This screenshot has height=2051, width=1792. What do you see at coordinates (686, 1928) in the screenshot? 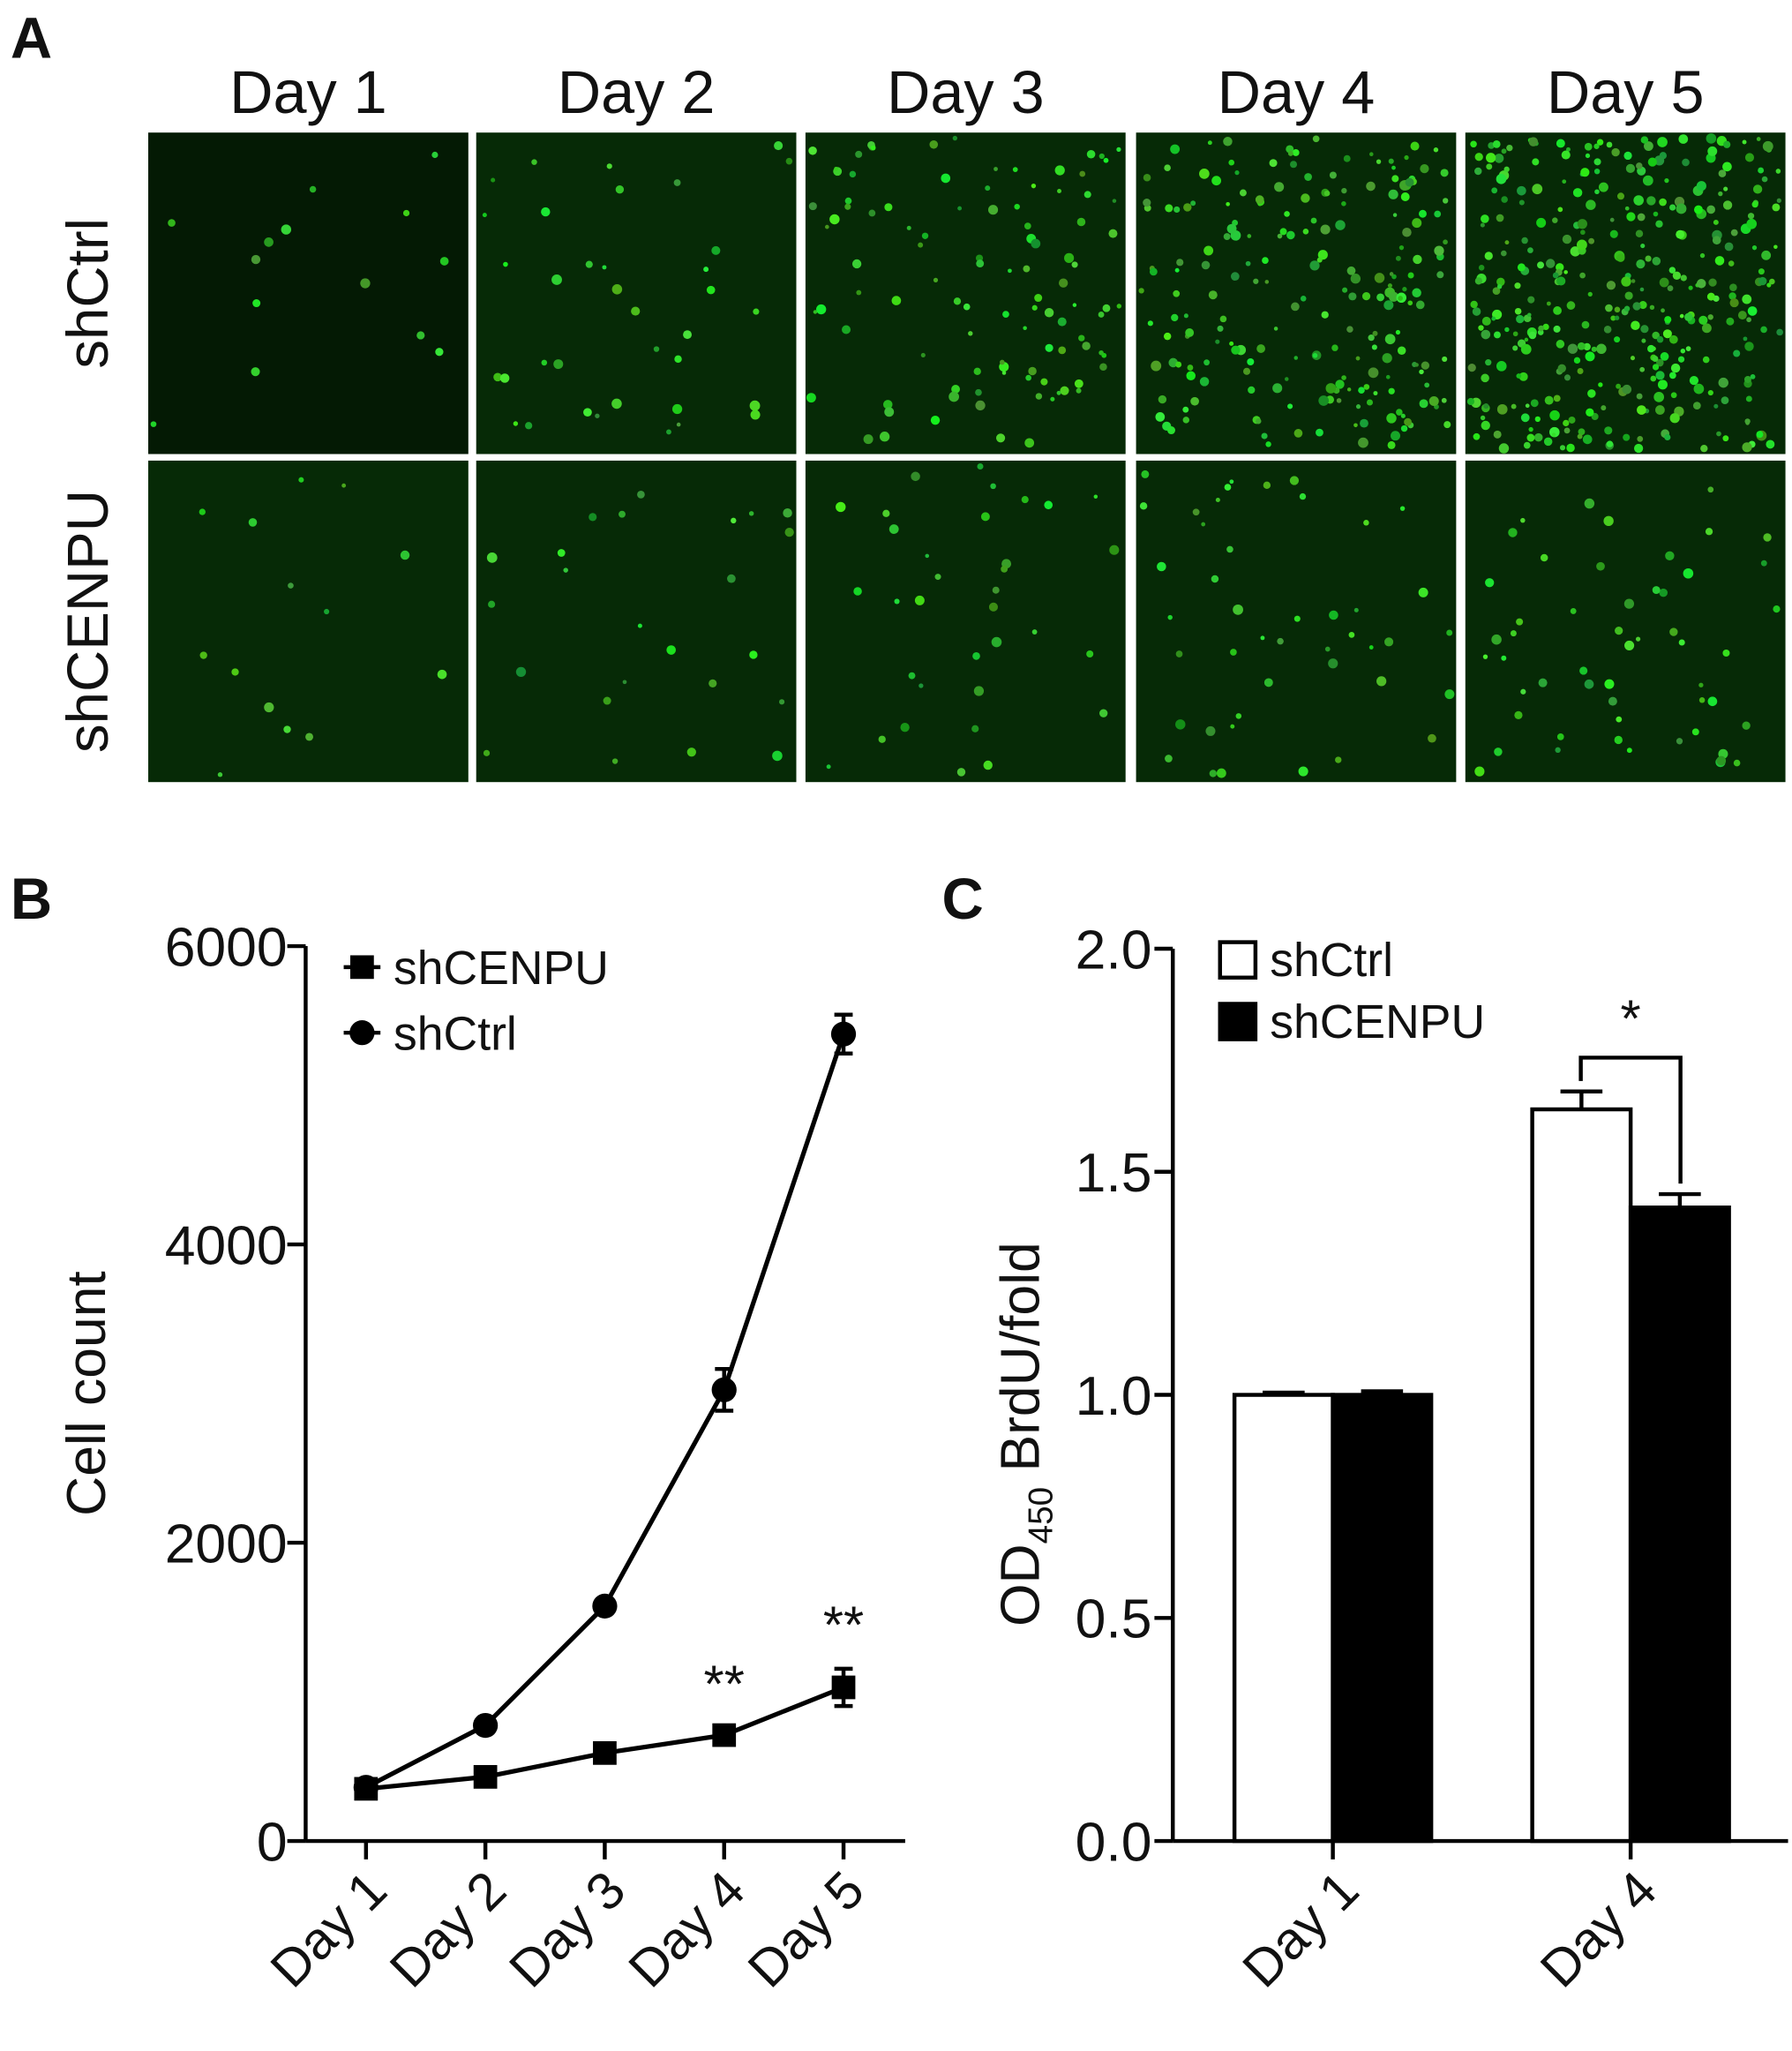
I see `x-tick-label: Day 4` at bounding box center [686, 1928].